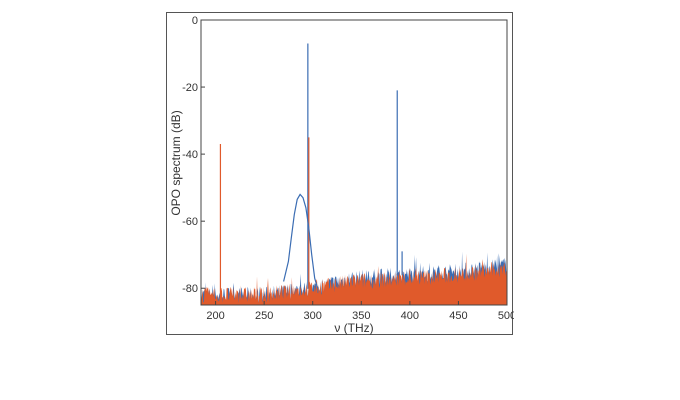 This screenshot has width=680, height=400. Describe the element at coordinates (215, 316) in the screenshot. I see `x-tick-label: 200` at that location.